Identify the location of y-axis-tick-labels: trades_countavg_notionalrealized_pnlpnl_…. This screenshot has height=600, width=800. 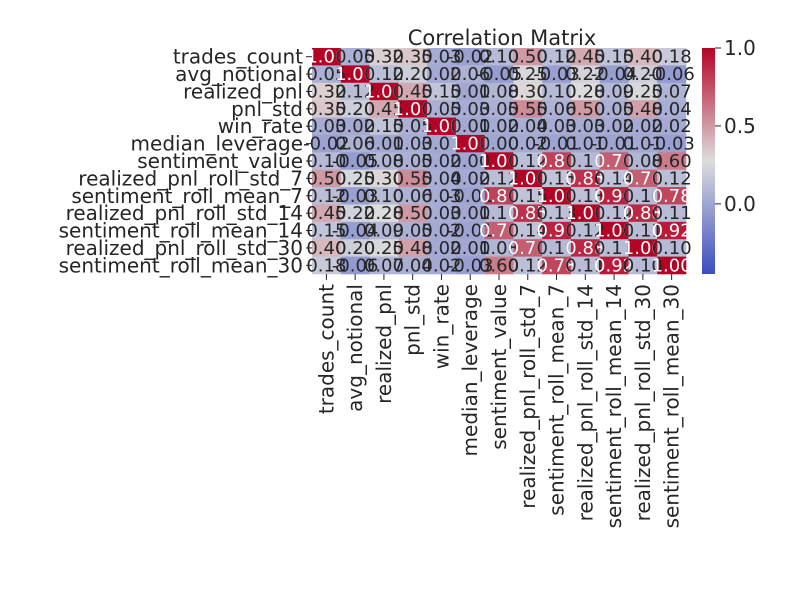
(185, 161).